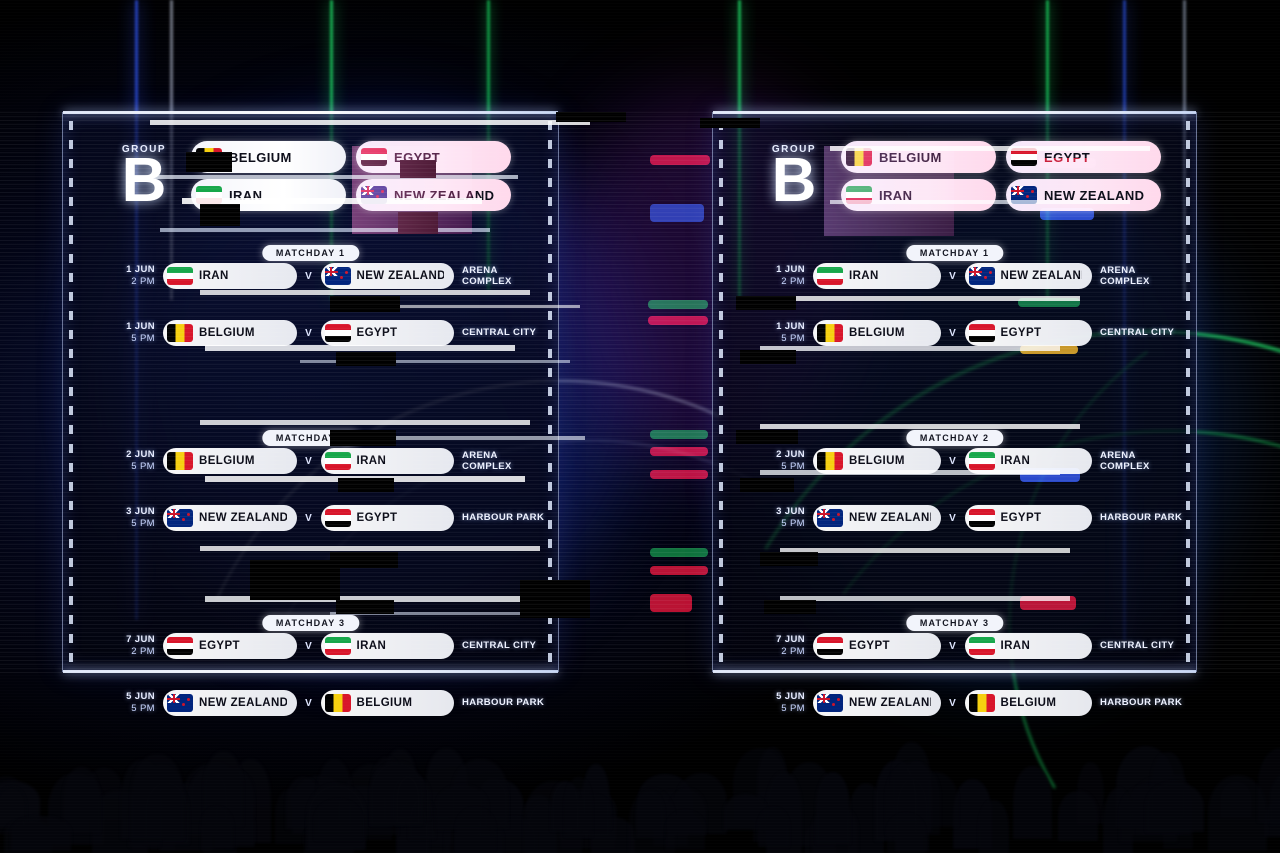 This screenshot has height=853, width=1280. What do you see at coordinates (794, 181) in the screenshot?
I see `group-letter: B` at bounding box center [794, 181].